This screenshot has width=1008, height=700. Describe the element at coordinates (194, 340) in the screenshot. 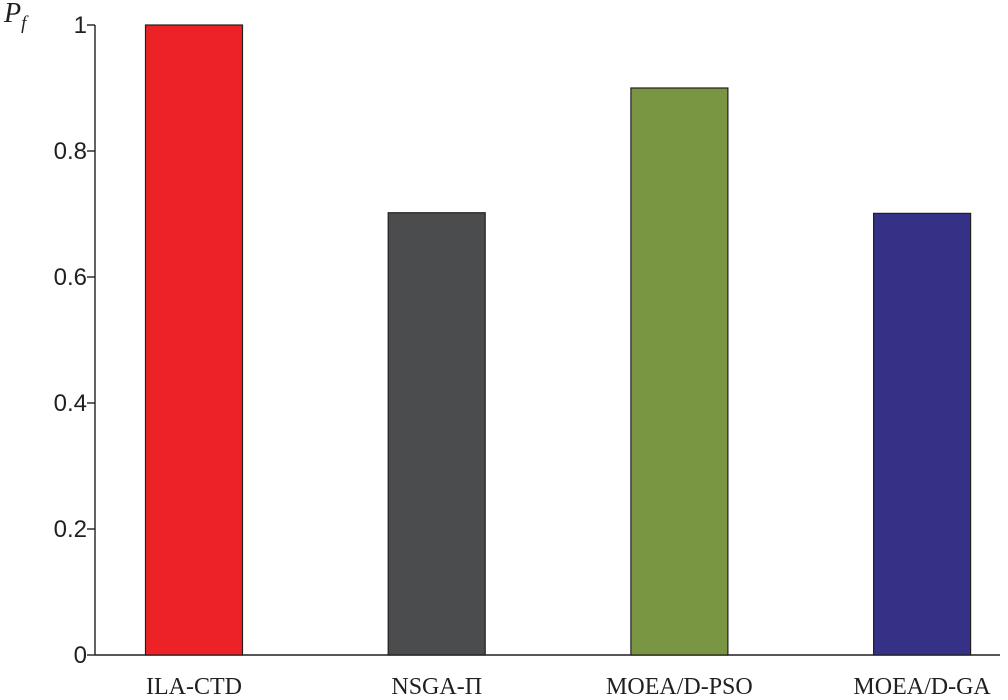

I see `bar-ila-ctd` at that location.